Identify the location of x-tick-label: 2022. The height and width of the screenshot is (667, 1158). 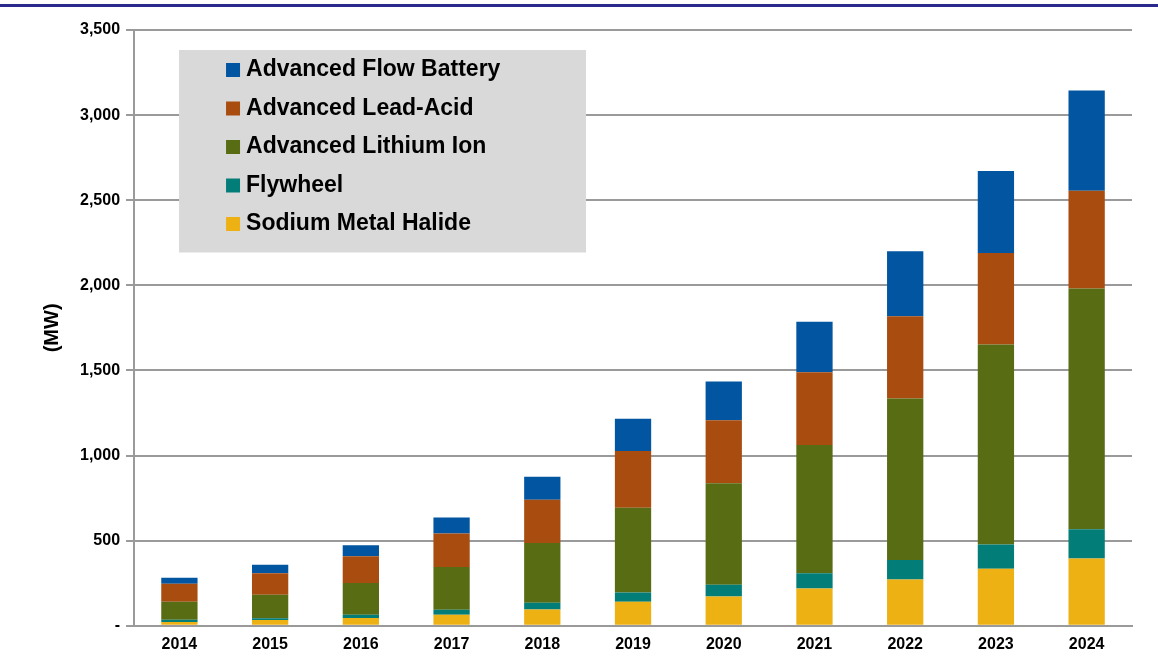
(905, 643).